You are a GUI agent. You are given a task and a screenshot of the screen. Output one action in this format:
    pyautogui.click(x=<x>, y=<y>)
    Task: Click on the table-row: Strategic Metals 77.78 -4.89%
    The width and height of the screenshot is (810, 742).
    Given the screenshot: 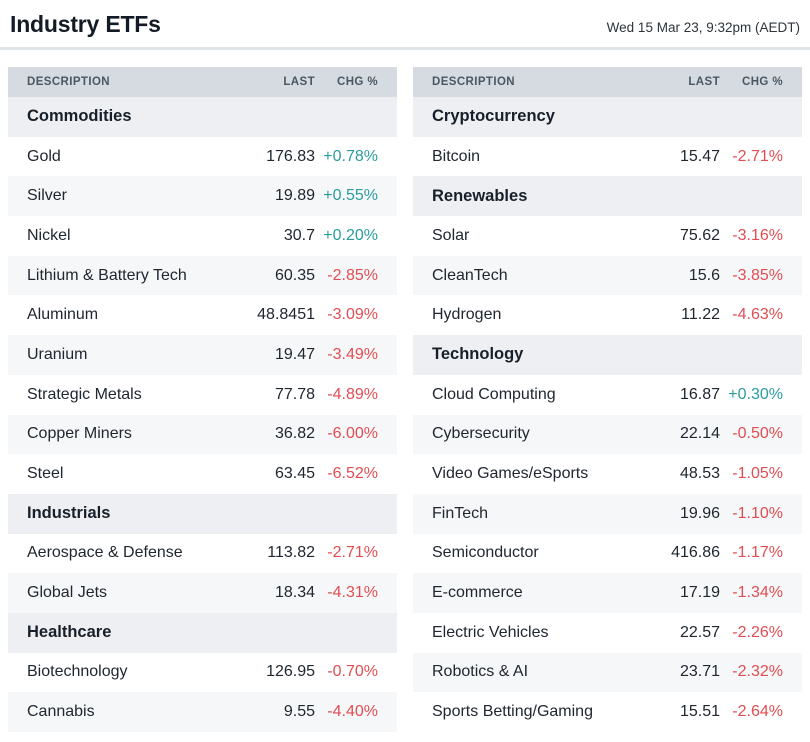 What is the action you would take?
    pyautogui.click(x=202, y=395)
    